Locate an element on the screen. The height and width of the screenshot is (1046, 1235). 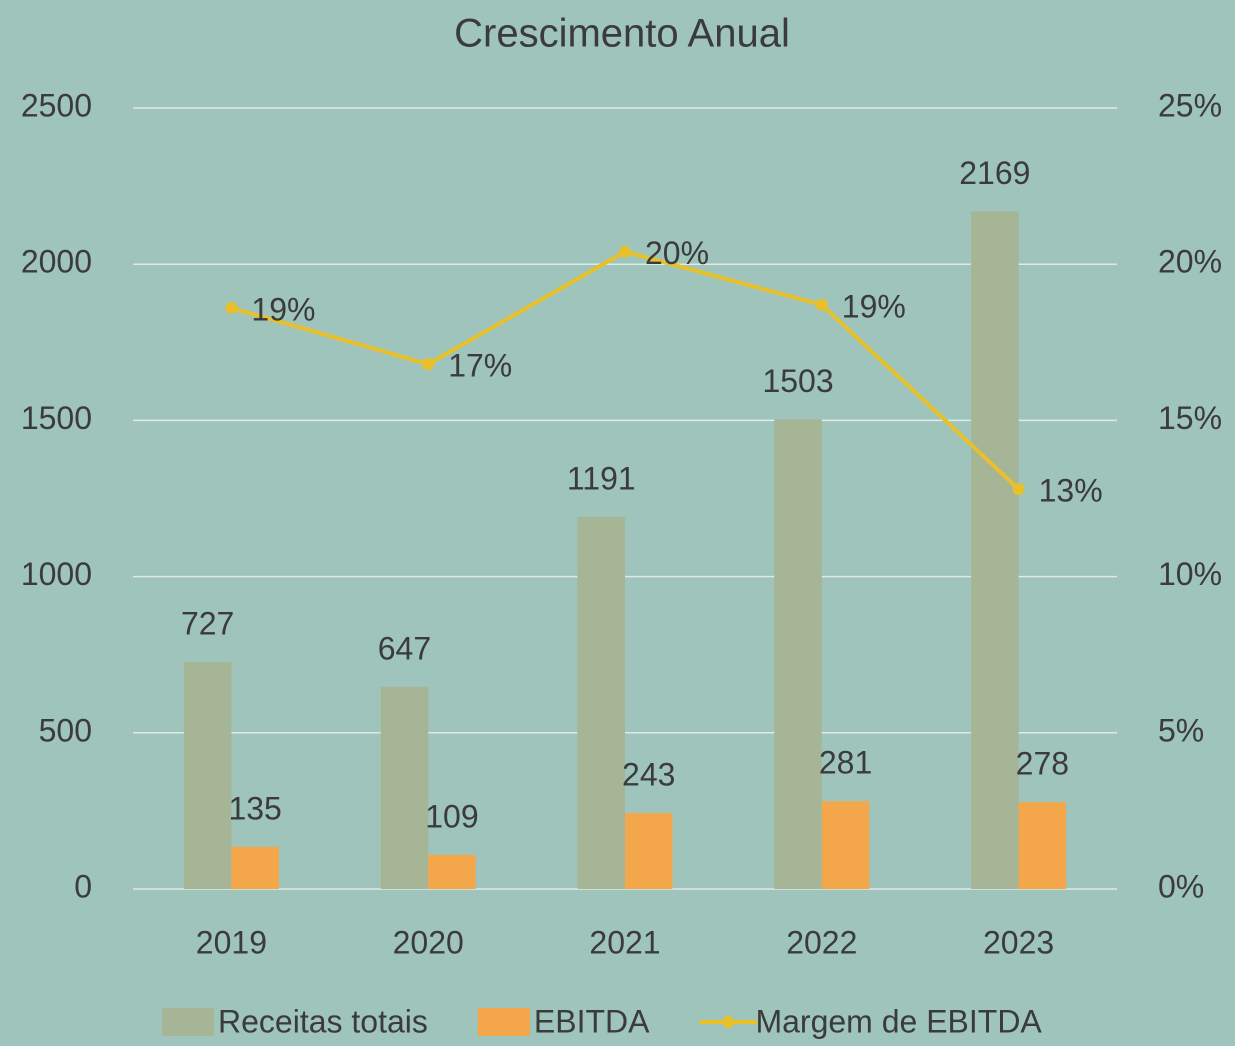
data-label: 727 is located at coordinates (207, 623).